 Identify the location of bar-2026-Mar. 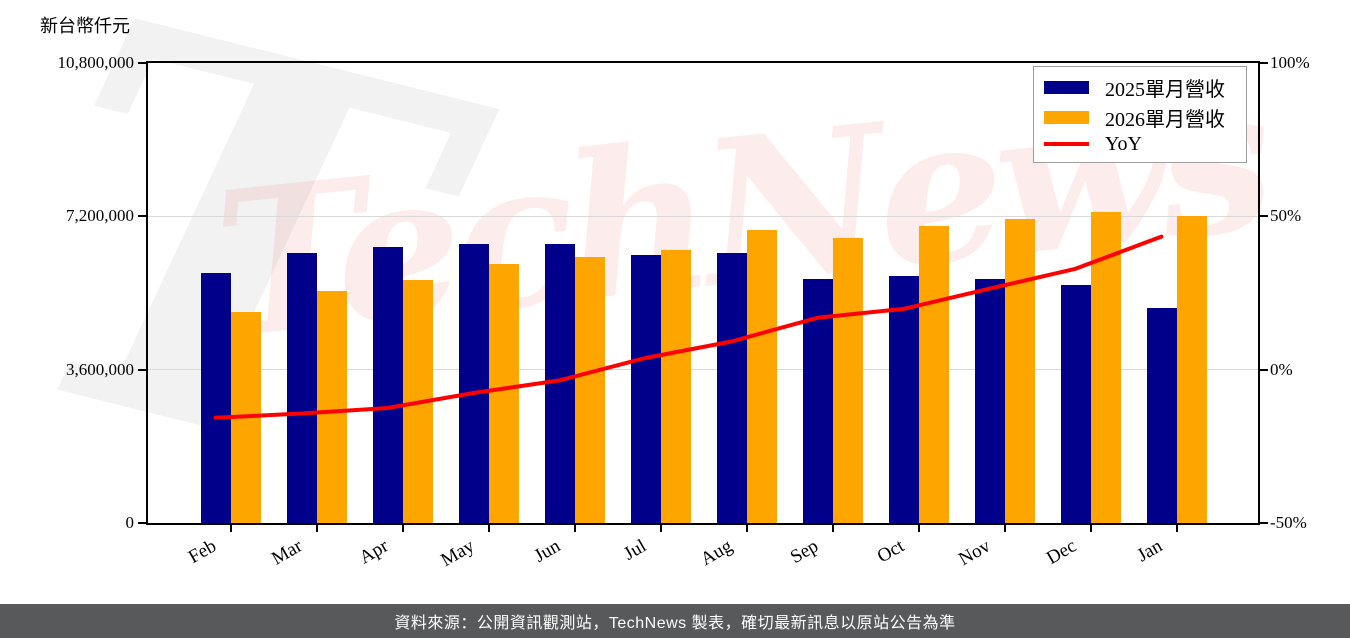
(331, 406).